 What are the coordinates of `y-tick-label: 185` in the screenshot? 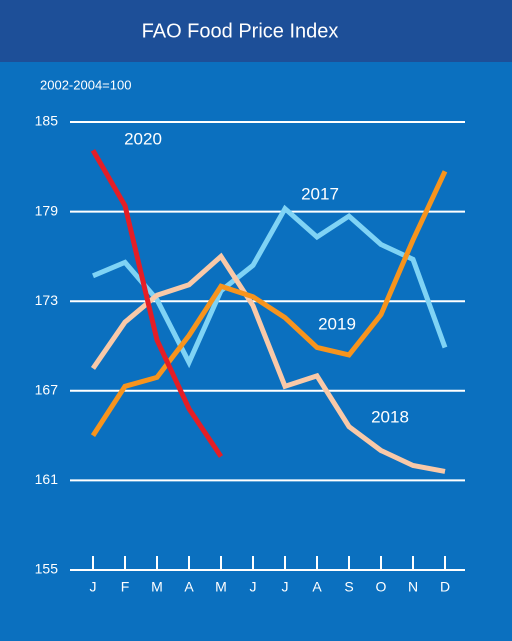 It's located at (47, 121).